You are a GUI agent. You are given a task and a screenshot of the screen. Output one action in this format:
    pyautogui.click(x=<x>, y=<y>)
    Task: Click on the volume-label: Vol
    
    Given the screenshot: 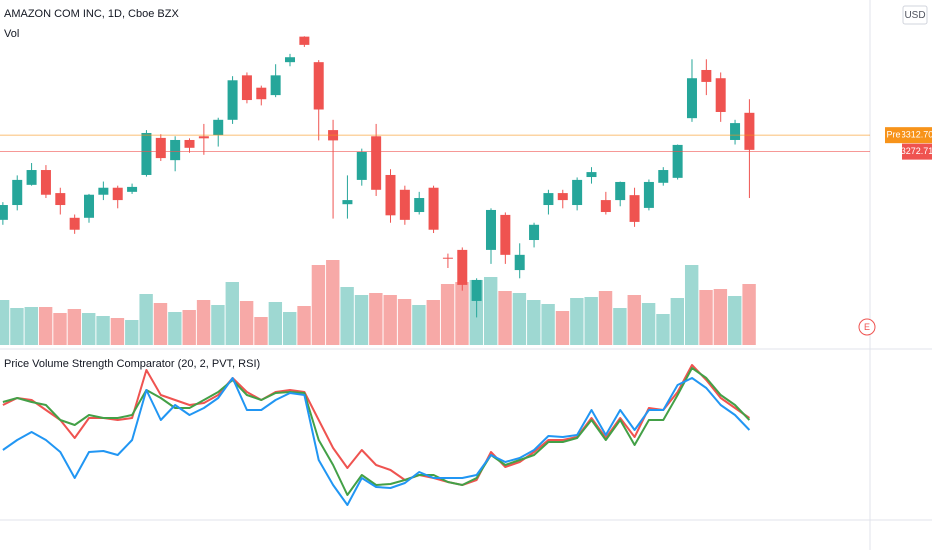 What is the action you would take?
    pyautogui.click(x=11, y=34)
    